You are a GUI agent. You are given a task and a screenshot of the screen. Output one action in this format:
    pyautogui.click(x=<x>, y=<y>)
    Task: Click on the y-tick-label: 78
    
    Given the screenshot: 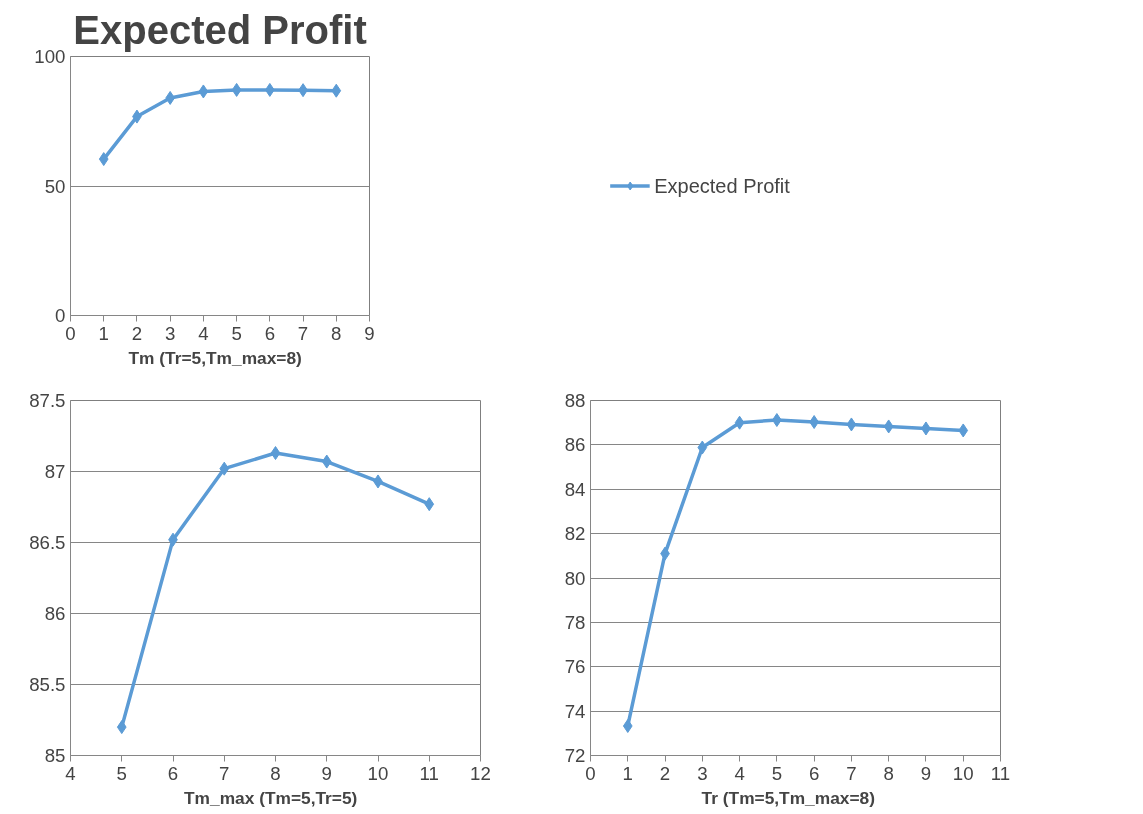 What is the action you would take?
    pyautogui.click(x=575, y=622)
    